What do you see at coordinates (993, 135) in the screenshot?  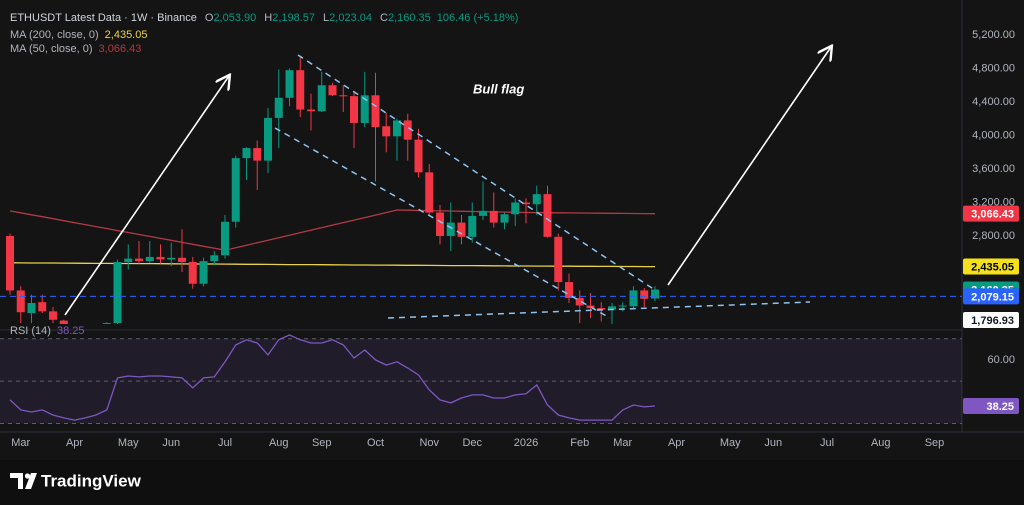 I see `y-tick-label: 4,000.00` at bounding box center [993, 135].